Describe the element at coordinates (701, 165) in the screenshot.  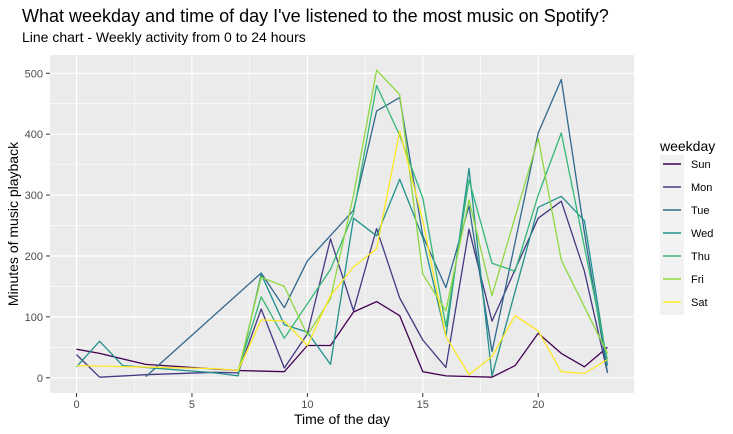
I see `legend-label: Sun` at that location.